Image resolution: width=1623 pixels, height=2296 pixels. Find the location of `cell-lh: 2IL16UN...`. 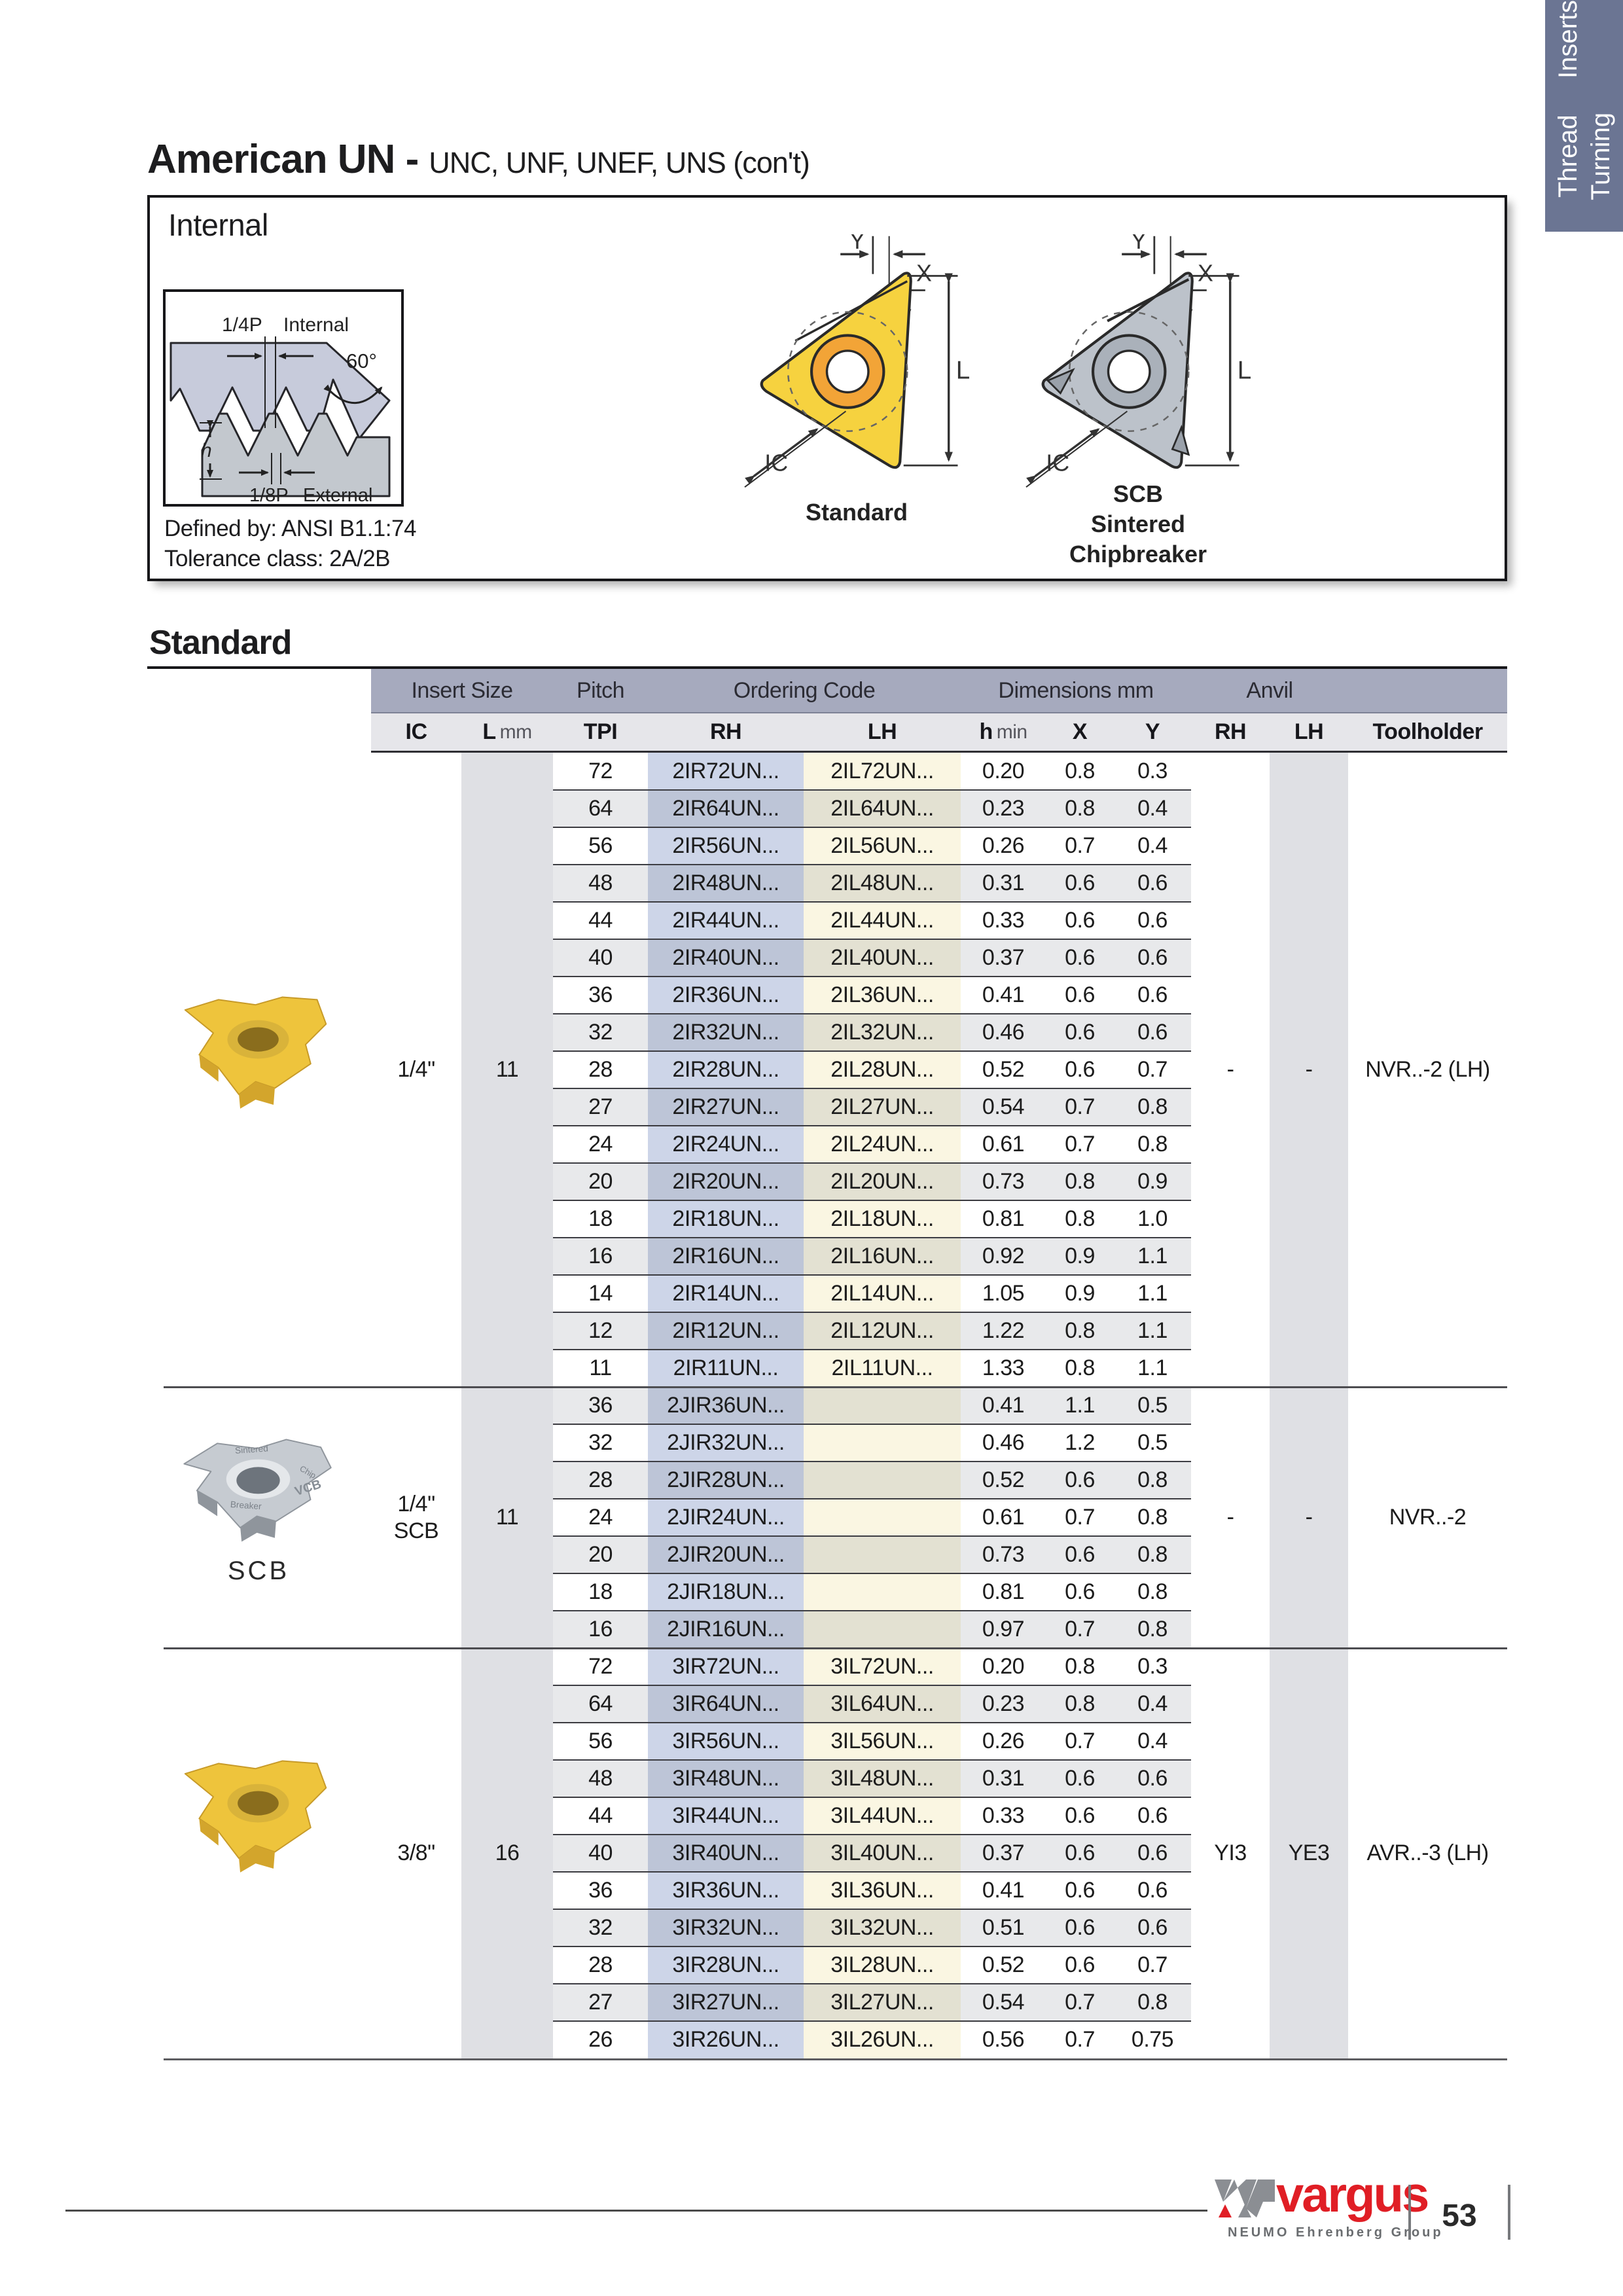

cell-lh: 2IL16UN... is located at coordinates (882, 1256).